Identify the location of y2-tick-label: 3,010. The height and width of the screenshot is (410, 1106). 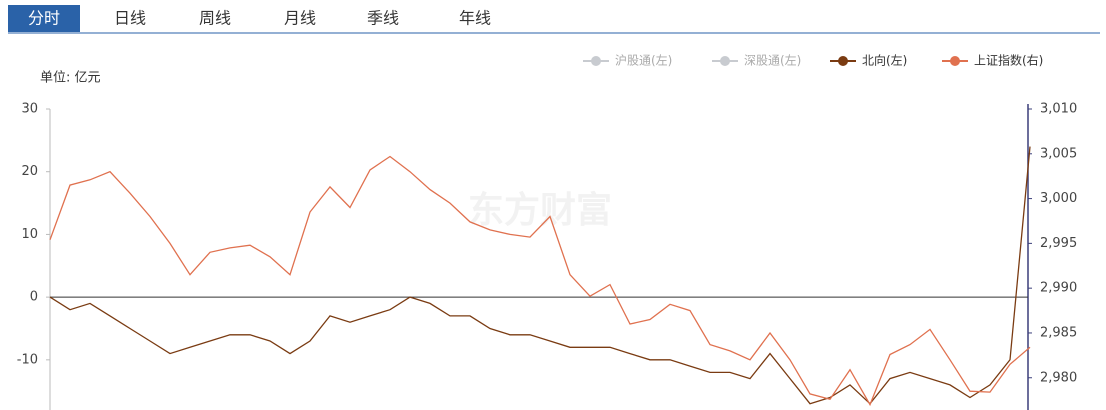
(1058, 109).